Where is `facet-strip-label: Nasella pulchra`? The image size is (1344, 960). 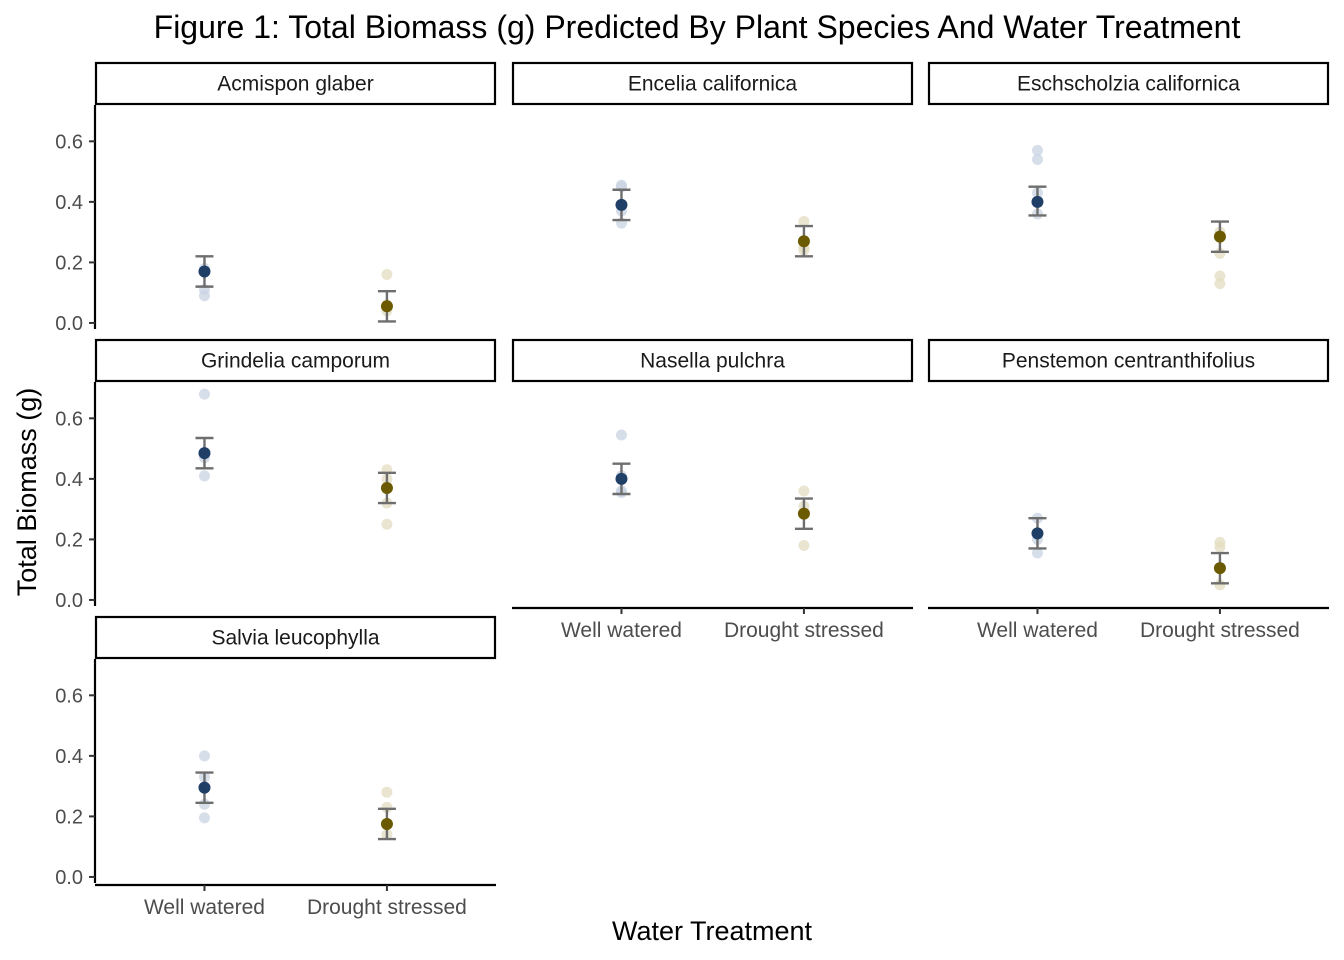 facet-strip-label: Nasella pulchra is located at coordinates (712, 361).